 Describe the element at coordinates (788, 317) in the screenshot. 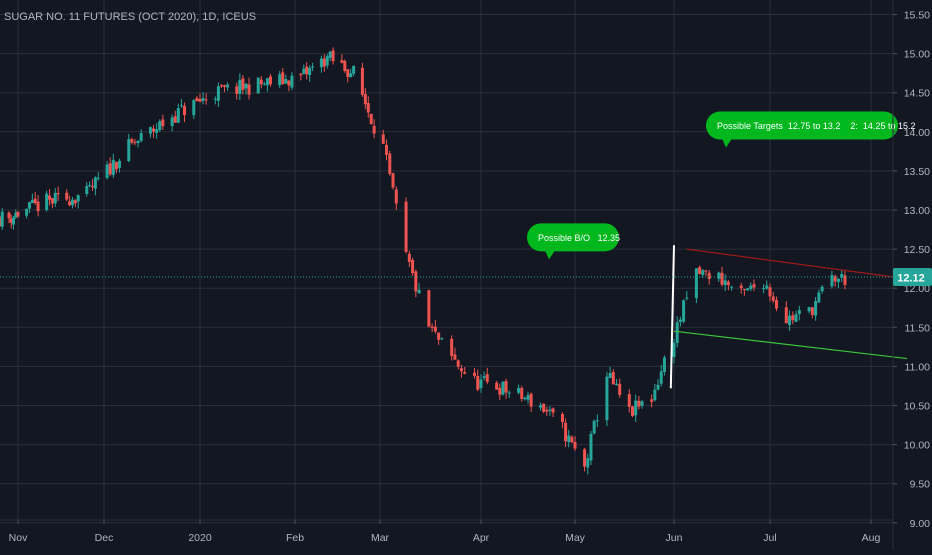

I see `drawing-lines-layer` at that location.